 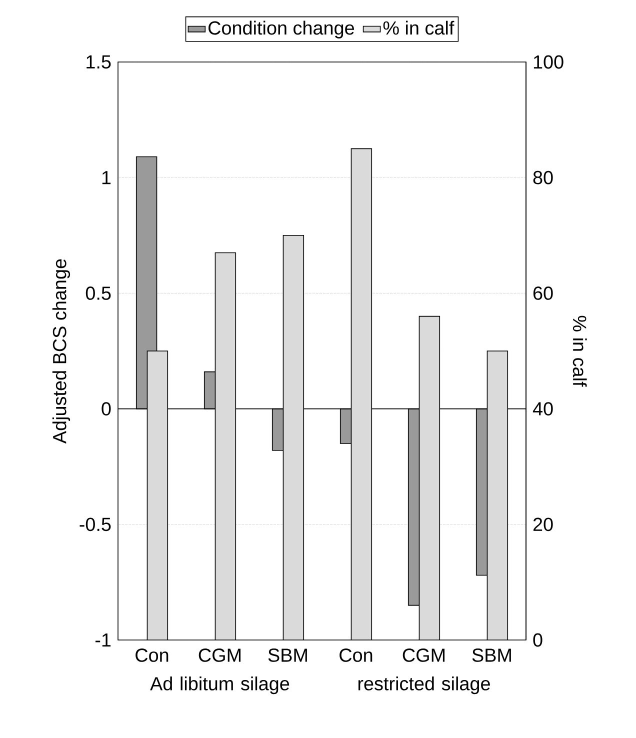 What do you see at coordinates (106, 409) in the screenshot?
I see `y-tick-label: 0` at bounding box center [106, 409].